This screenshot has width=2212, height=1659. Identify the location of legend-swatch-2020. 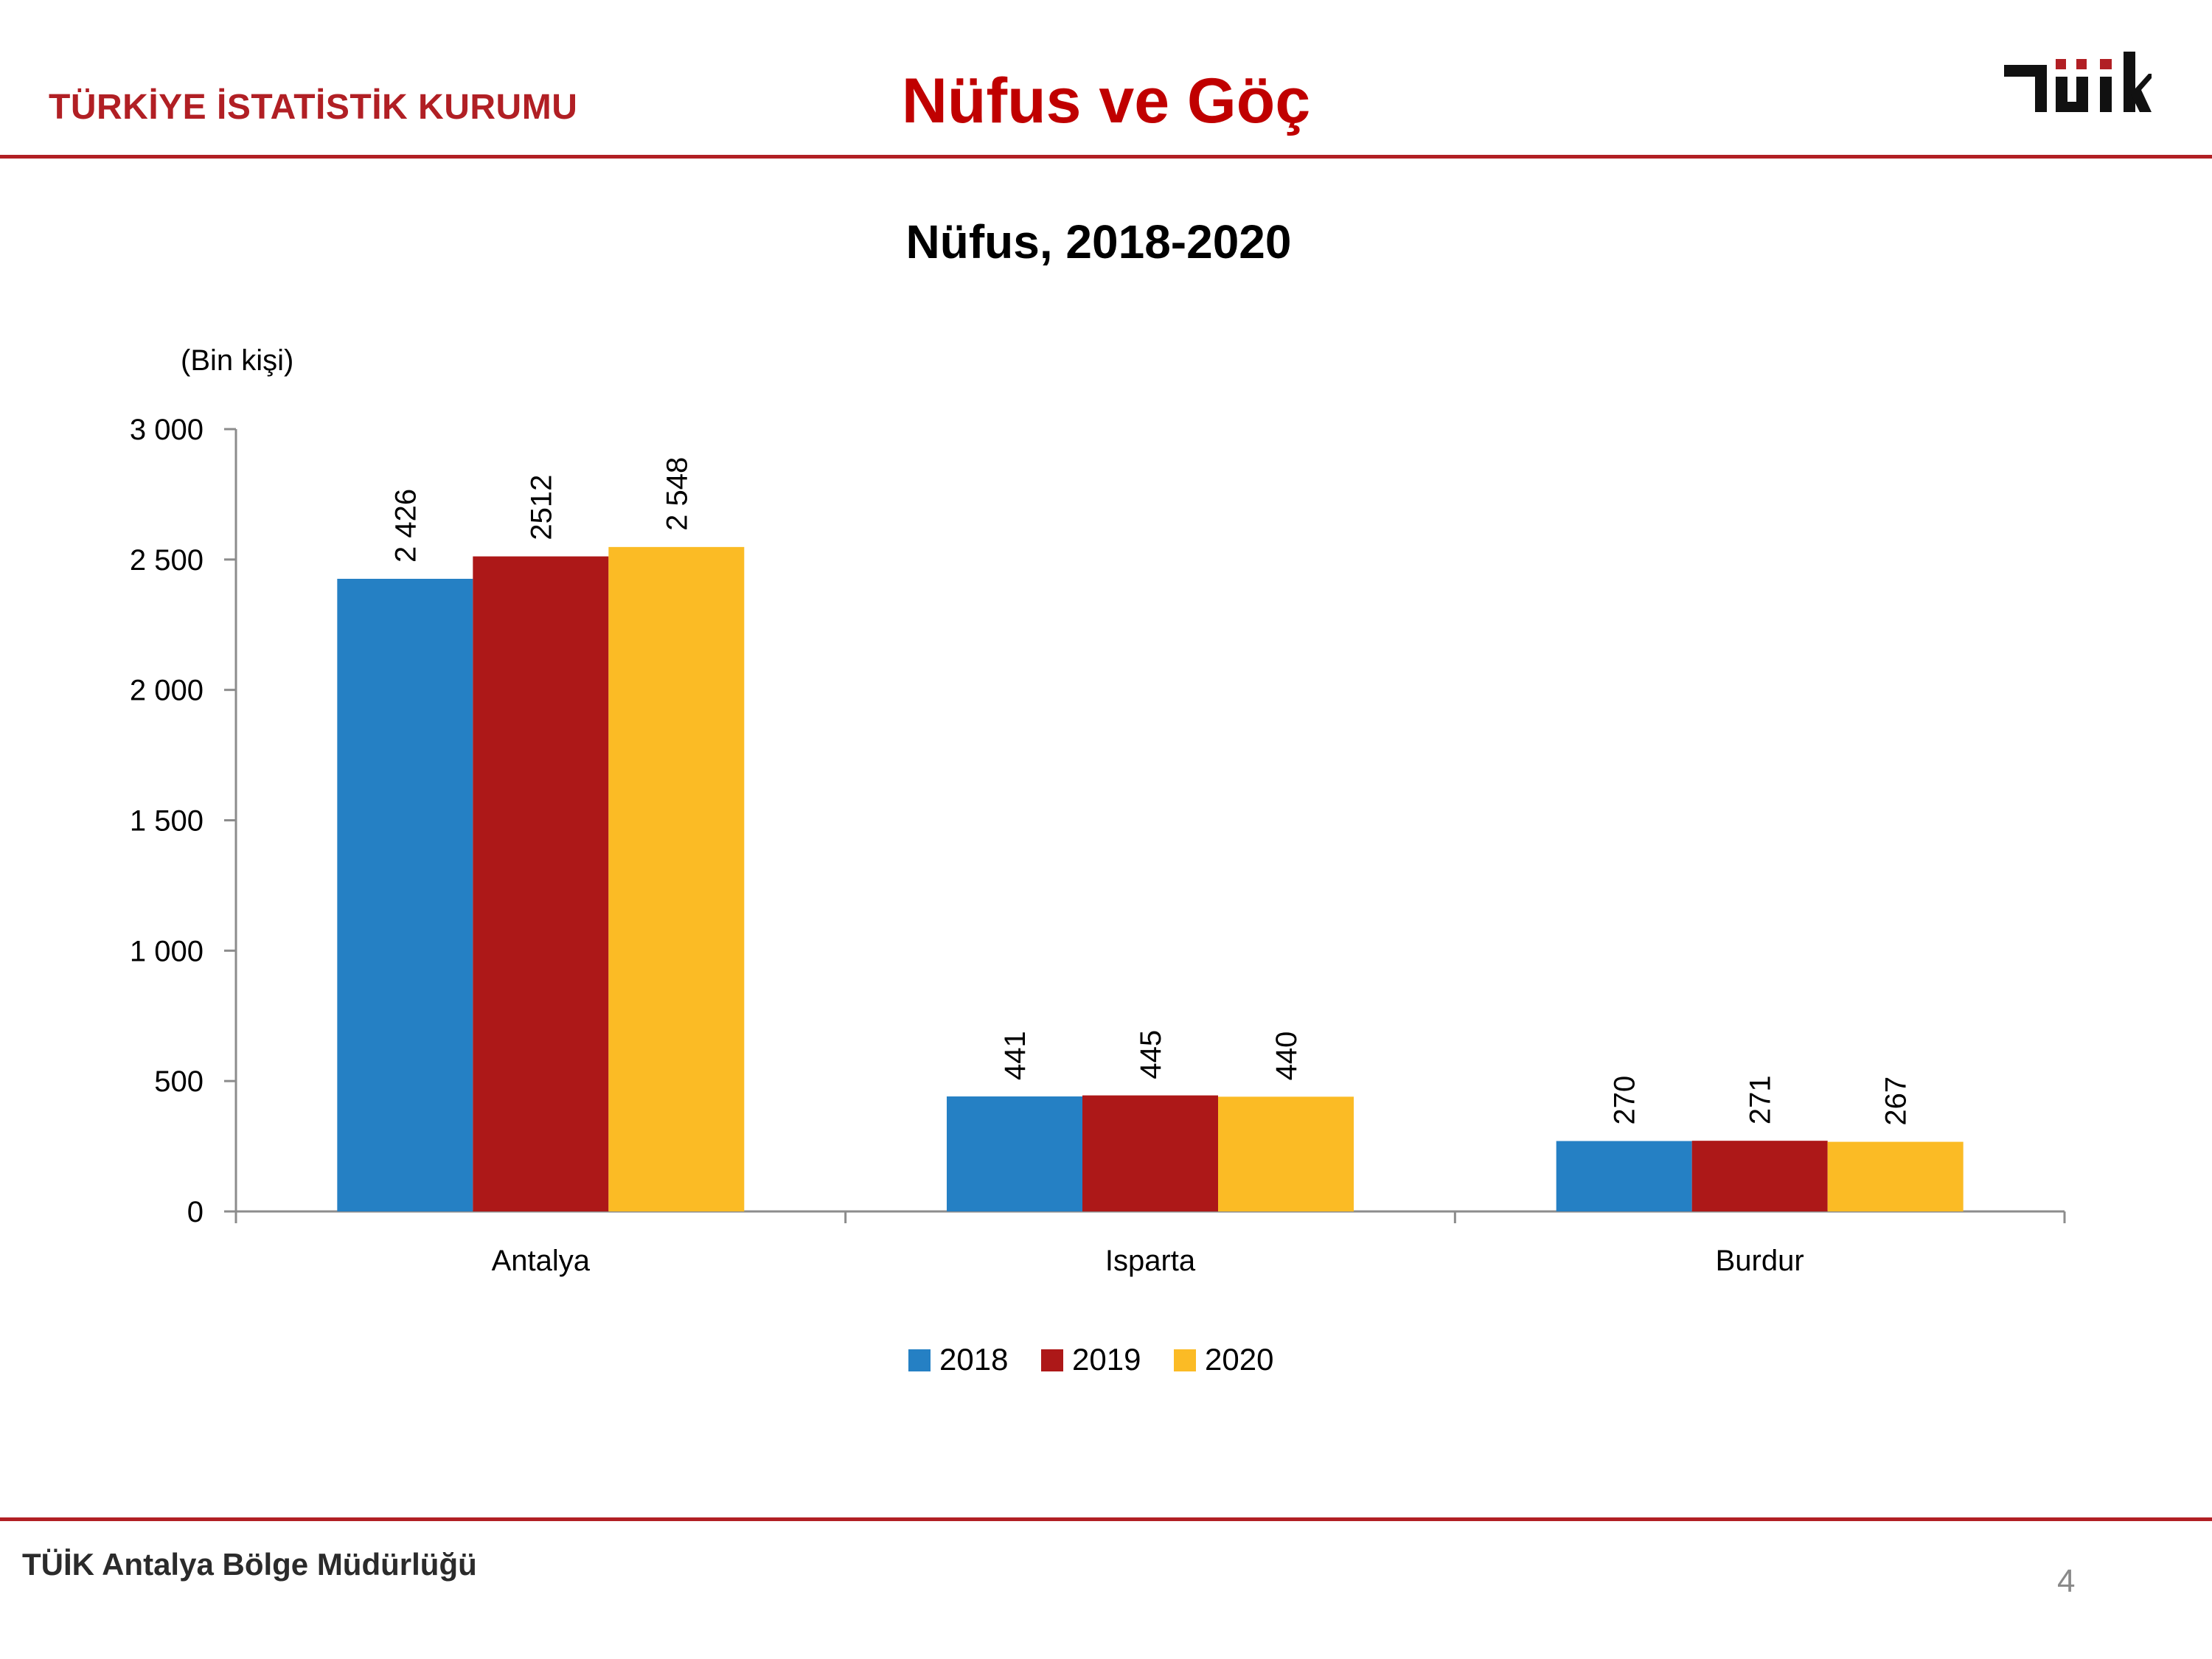
(1185, 1360).